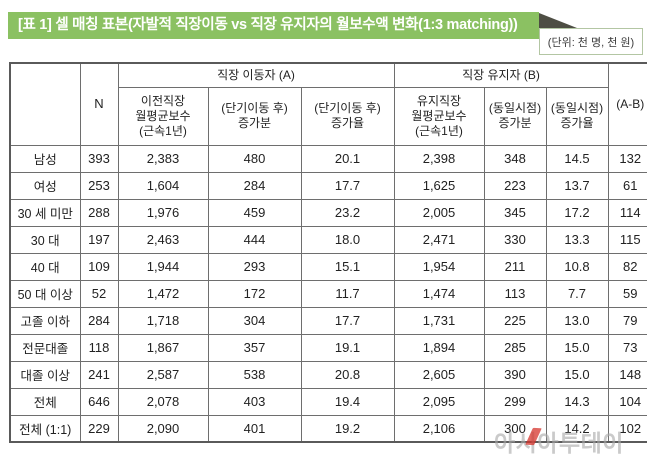 The height and width of the screenshot is (460, 647). What do you see at coordinates (347, 212) in the screenshot?
I see `cell-a-rate: 23.2` at bounding box center [347, 212].